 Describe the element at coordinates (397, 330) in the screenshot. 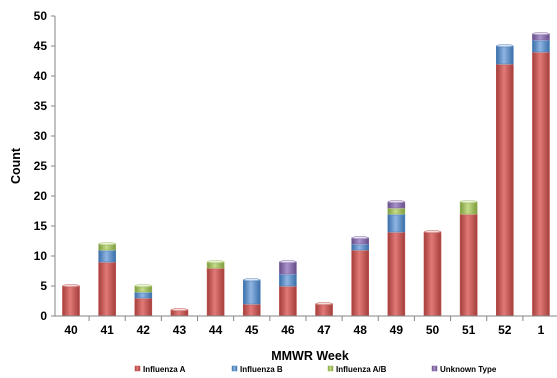

I see `x-tick-label: 49` at that location.